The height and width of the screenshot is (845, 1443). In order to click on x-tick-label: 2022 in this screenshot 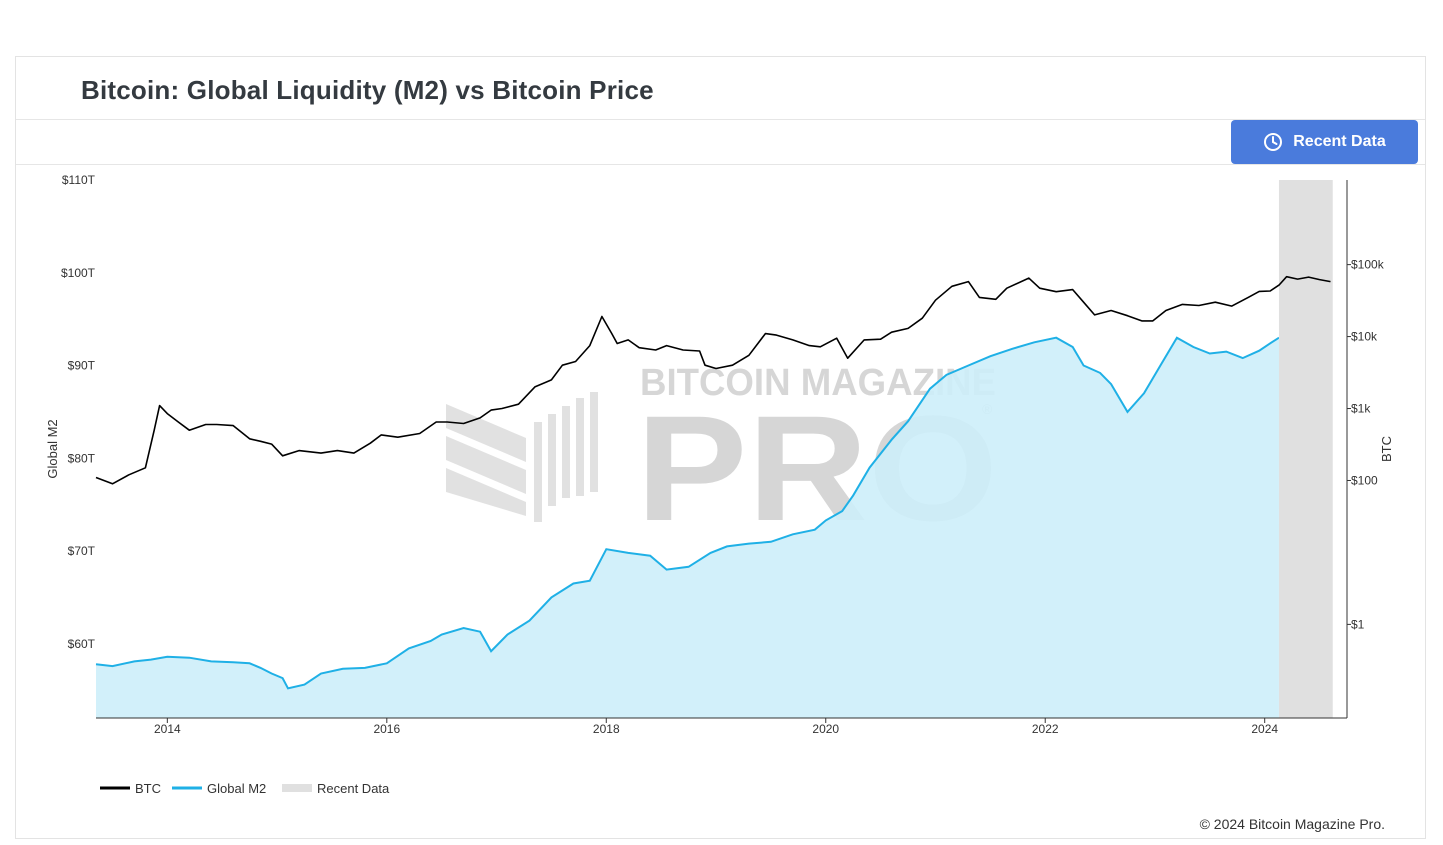, I will do `click(1045, 729)`.